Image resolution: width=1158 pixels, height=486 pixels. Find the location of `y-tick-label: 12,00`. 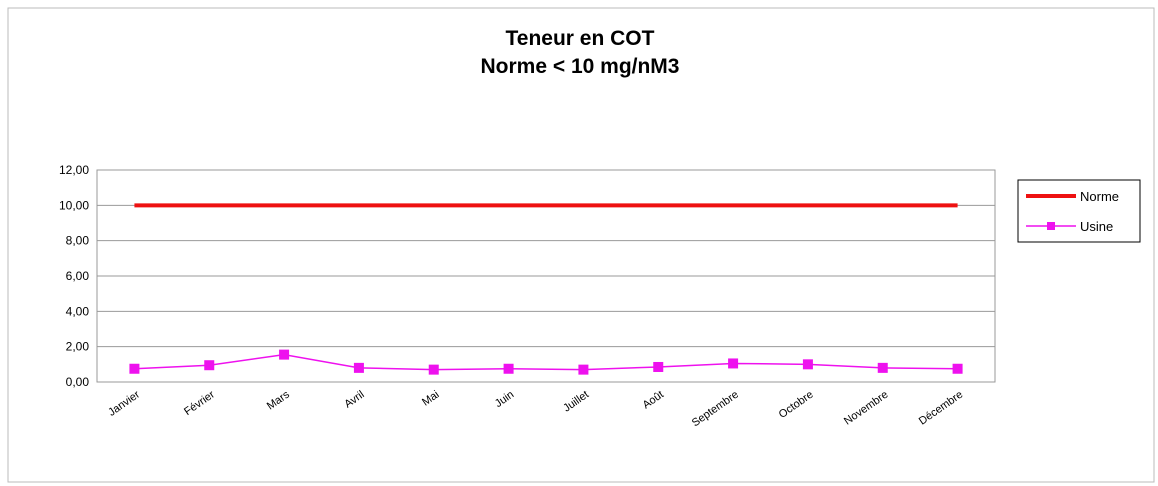

y-tick-label: 12,00 is located at coordinates (74, 170).